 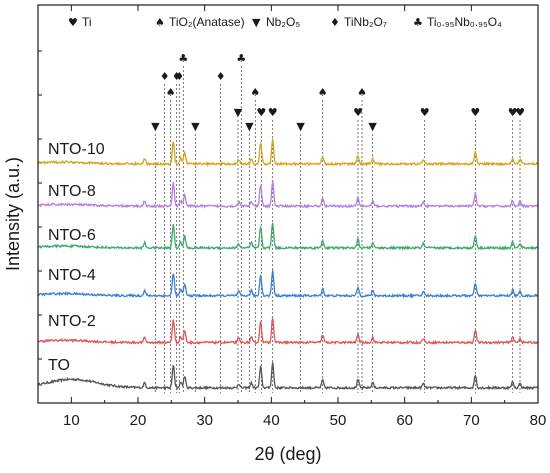 What do you see at coordinates (59, 365) in the screenshot?
I see `series-label: TO` at bounding box center [59, 365].